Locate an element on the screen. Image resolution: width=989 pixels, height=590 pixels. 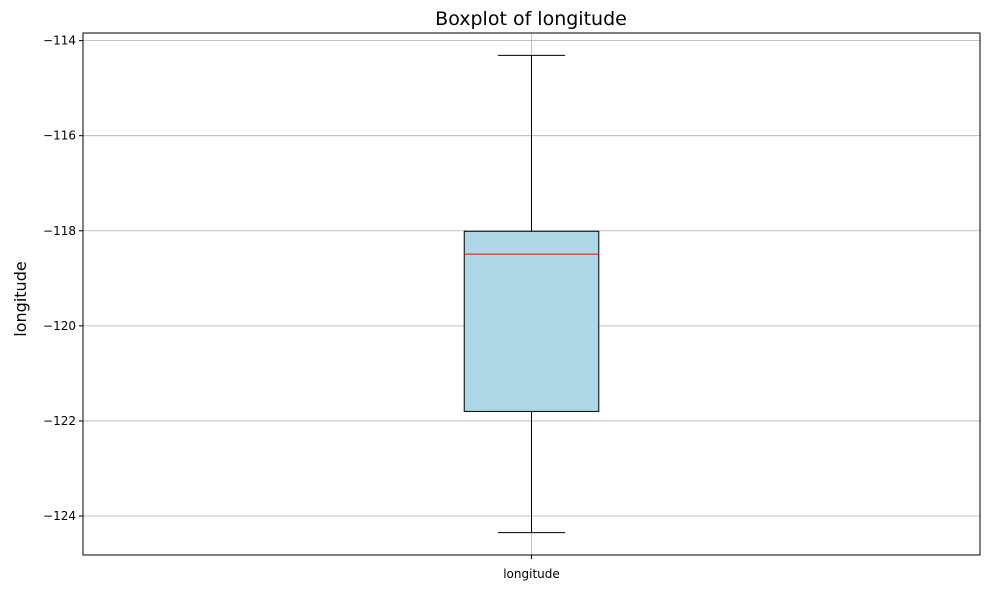
chart-title: Boxplot of longitude is located at coordinates (531, 19).